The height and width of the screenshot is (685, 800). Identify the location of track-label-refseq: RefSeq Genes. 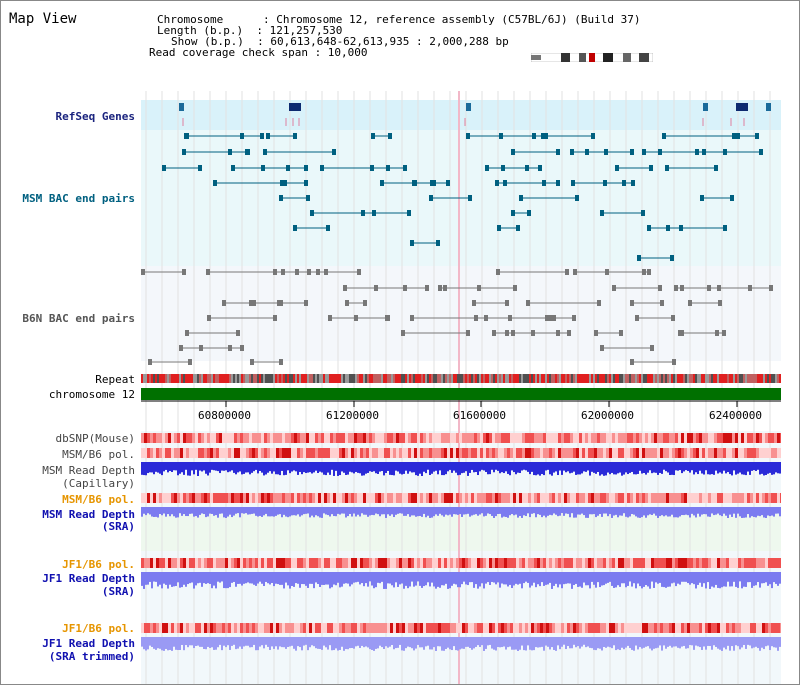
(95, 116).